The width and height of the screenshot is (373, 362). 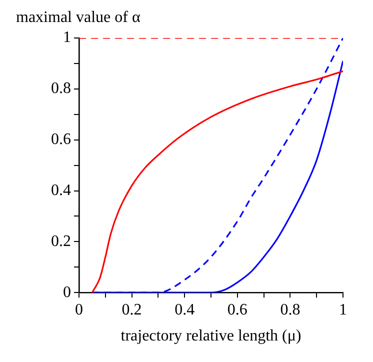 What do you see at coordinates (61, 241) in the screenshot?
I see `y-tick-label: 0.2` at bounding box center [61, 241].